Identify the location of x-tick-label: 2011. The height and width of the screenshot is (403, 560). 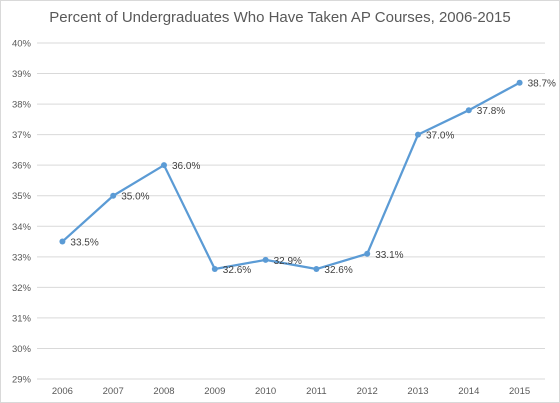
(316, 391).